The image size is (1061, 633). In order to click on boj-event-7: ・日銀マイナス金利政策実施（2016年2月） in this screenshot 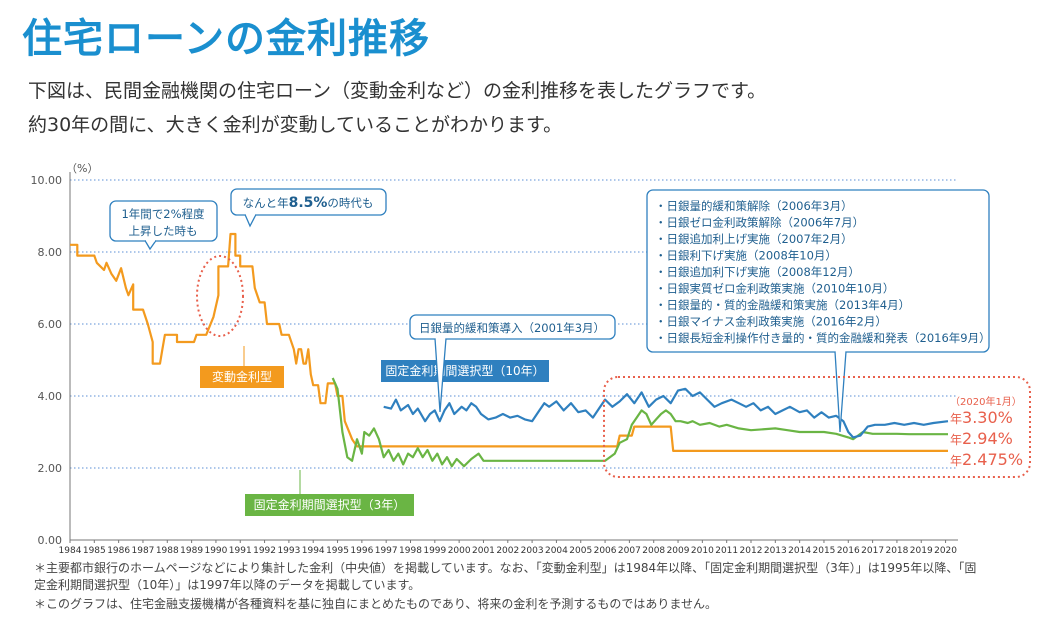, I will do `click(771, 322)`.